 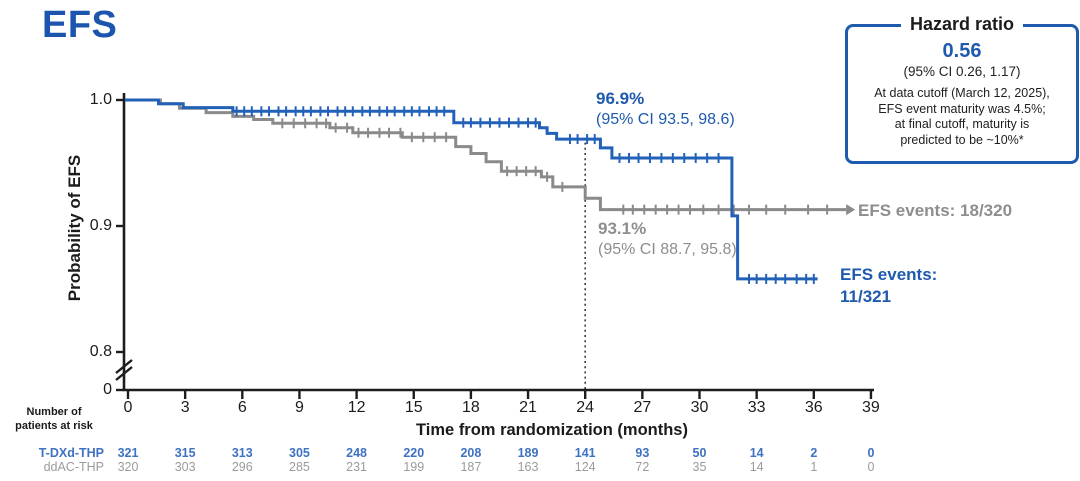 I want to click on risk-value-ddac: 199, so click(x=414, y=467).